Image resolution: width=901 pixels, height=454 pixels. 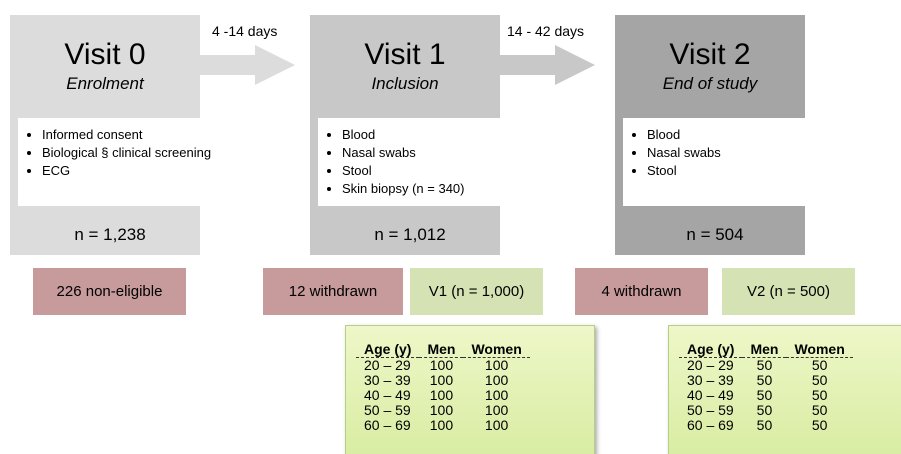 I want to click on visit-title: Visit 0, so click(x=105, y=54).